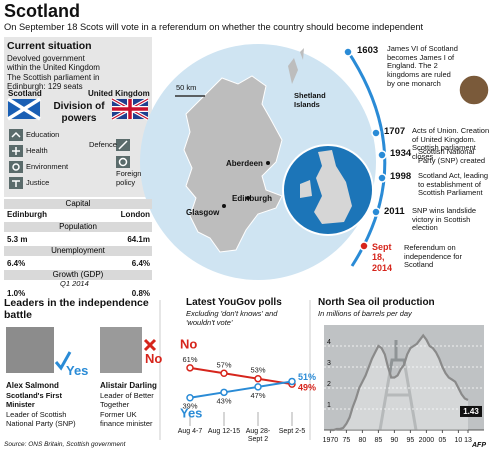  What do you see at coordinates (140, 293) in the screenshot?
I see `cell: 0.8%` at bounding box center [140, 293].